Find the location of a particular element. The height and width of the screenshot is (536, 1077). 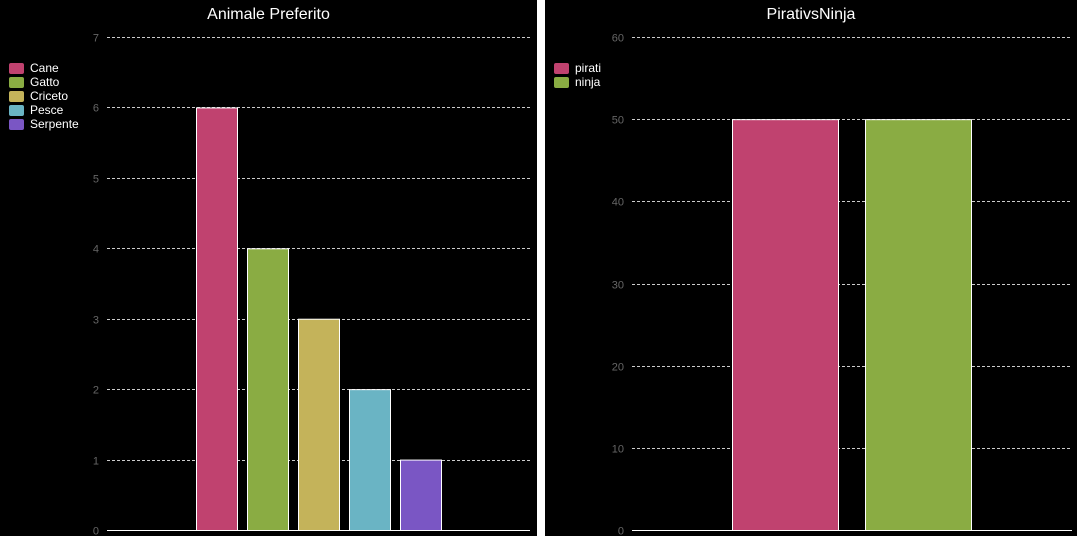

chart-title: PirativsNinja is located at coordinates (811, 14).